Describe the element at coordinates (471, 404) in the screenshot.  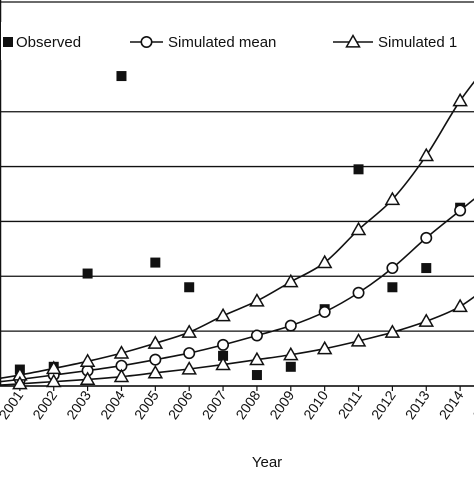
I see `x-tick-label: 2015` at that location.